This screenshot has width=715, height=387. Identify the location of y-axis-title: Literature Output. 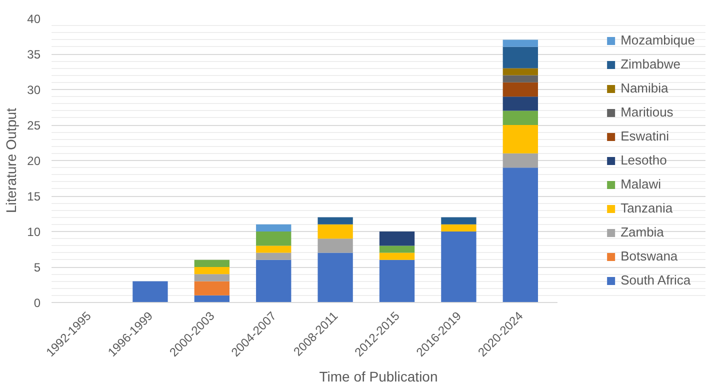
(11, 161).